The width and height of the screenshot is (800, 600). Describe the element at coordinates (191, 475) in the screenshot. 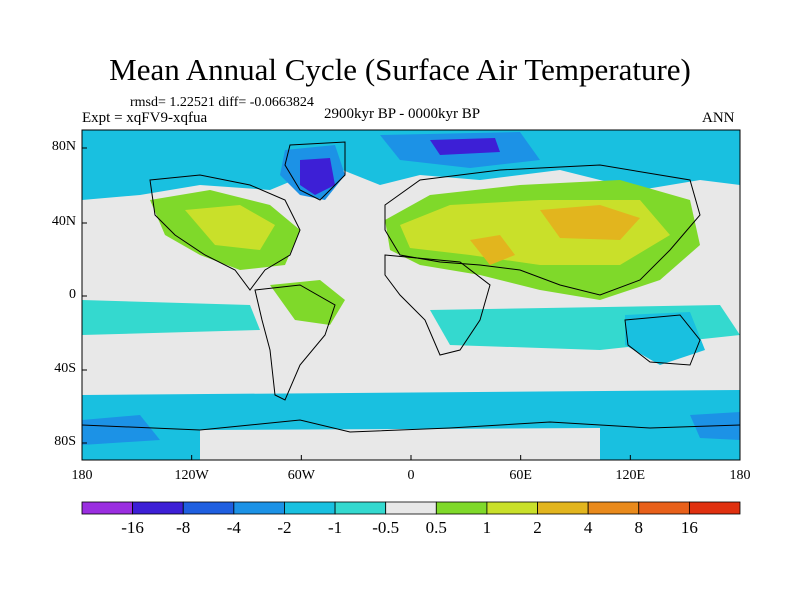

I see `lon-label: 120W` at that location.